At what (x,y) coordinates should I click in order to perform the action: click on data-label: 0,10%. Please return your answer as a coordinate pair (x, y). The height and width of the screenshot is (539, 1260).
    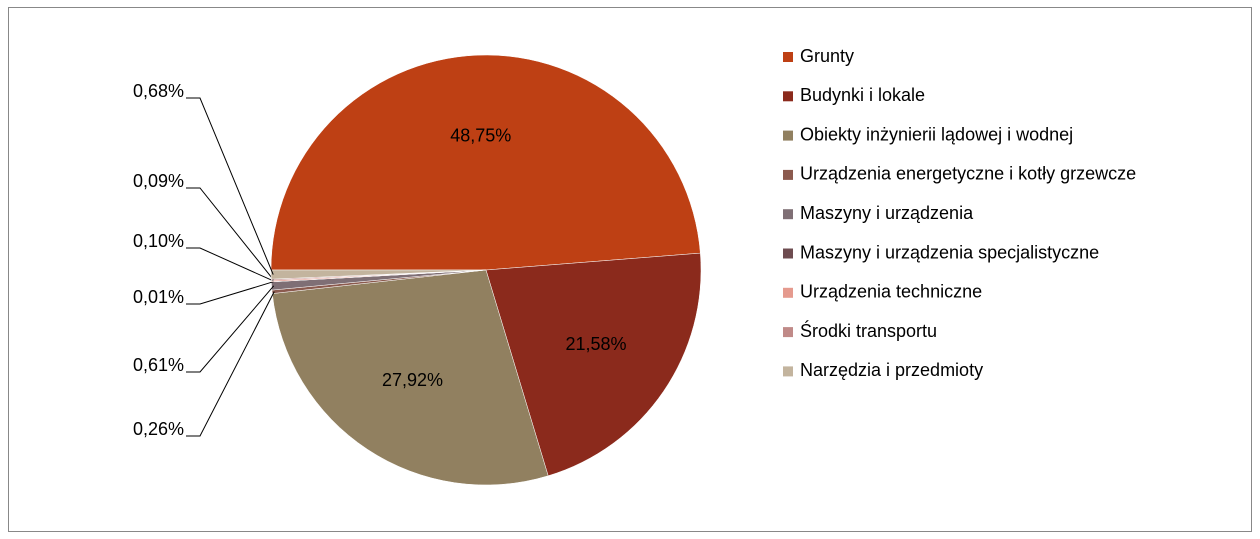
    Looking at the image, I should click on (158, 241).